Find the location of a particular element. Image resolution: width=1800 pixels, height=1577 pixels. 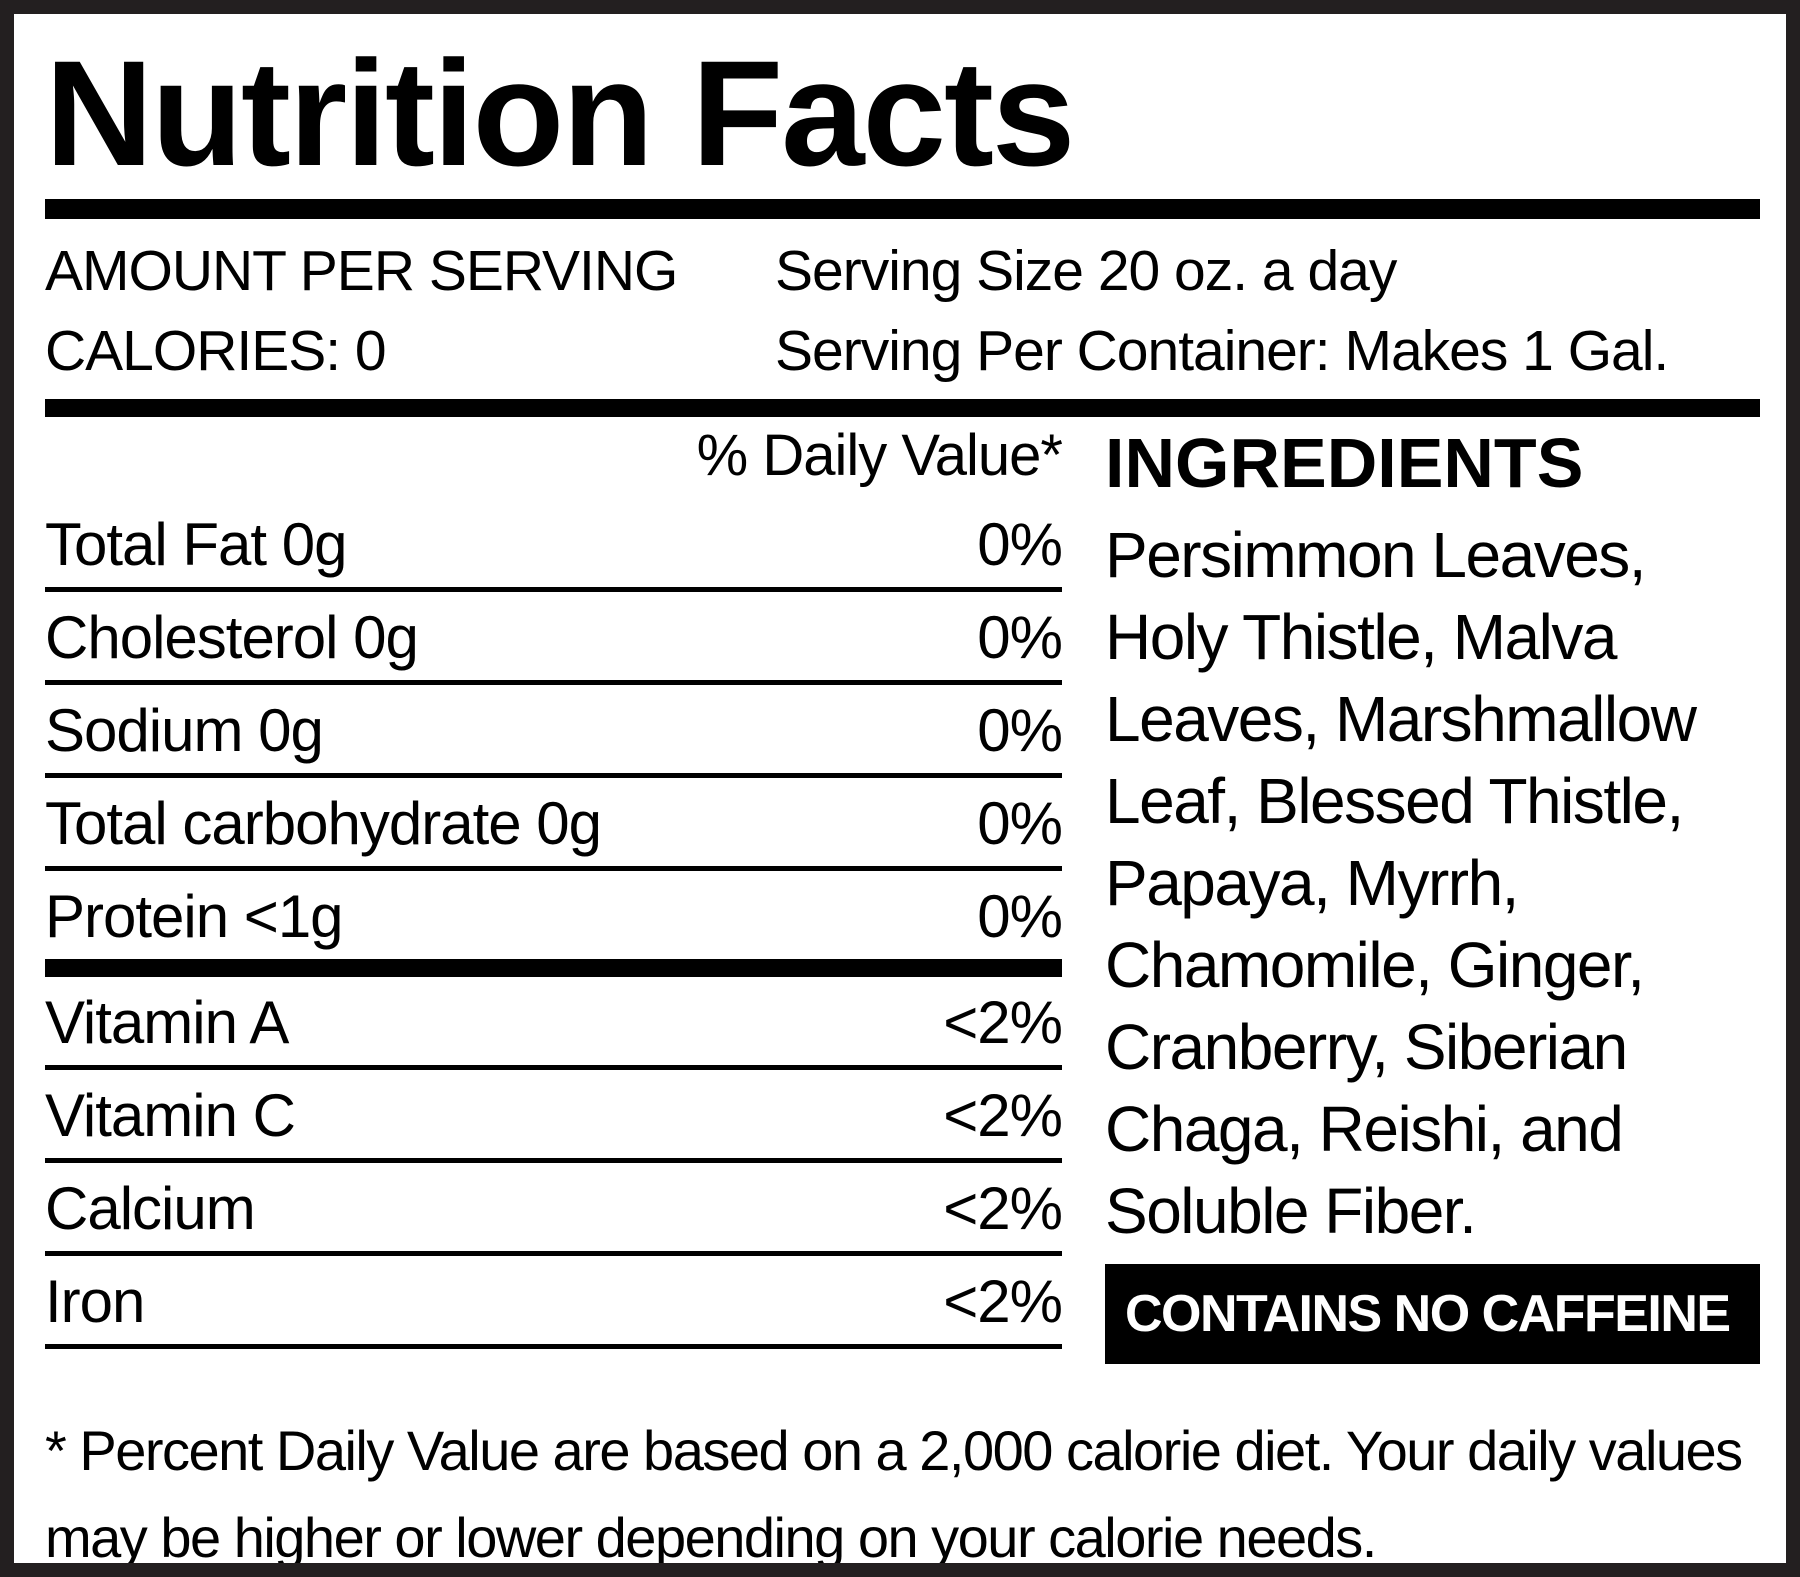

serving-size-value: Serving Size 20 oz. a day is located at coordinates (1086, 271).